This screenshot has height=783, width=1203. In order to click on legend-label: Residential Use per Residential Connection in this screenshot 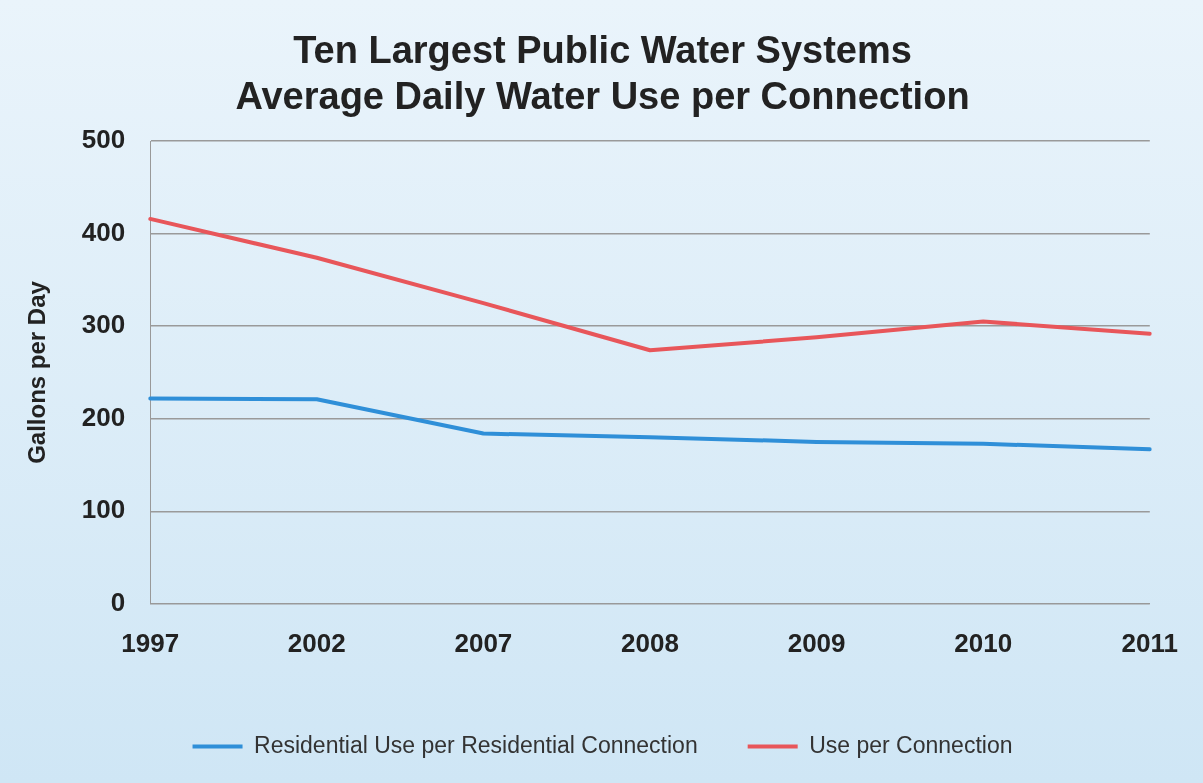, I will do `click(476, 744)`.